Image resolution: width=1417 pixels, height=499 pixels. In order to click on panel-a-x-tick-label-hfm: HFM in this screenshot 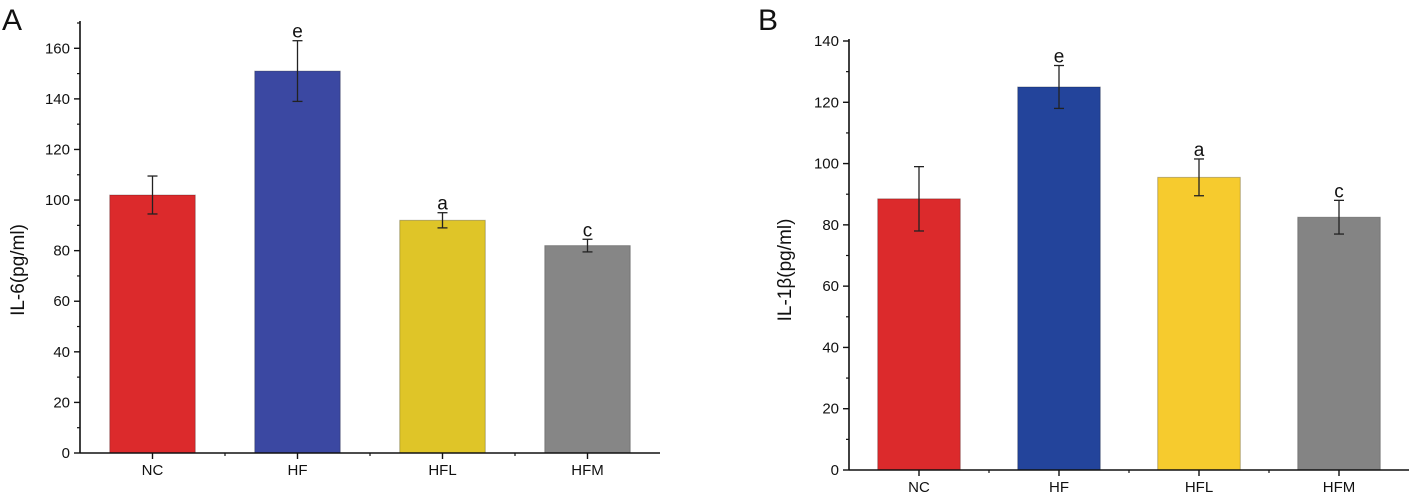, I will do `click(587, 470)`.